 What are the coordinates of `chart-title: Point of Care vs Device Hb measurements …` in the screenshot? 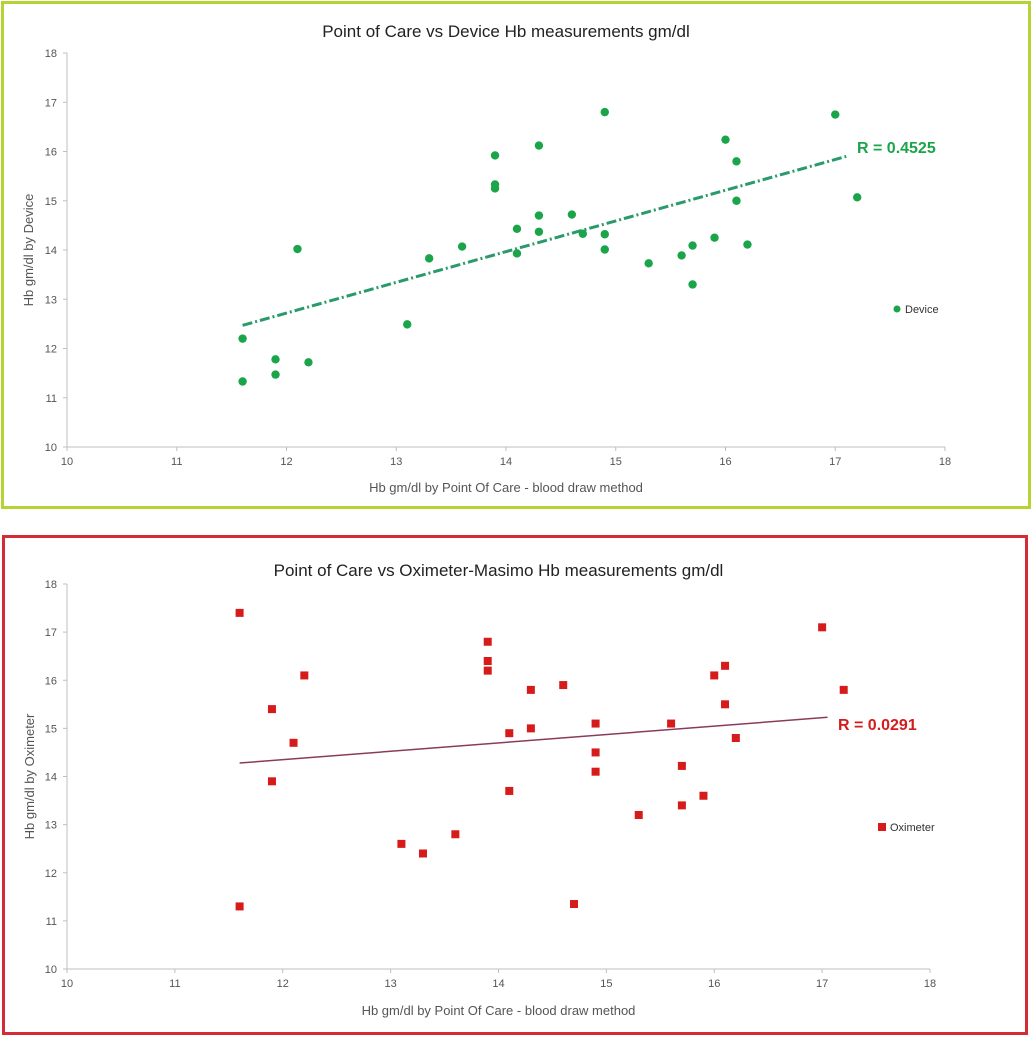 It's located at (506, 31).